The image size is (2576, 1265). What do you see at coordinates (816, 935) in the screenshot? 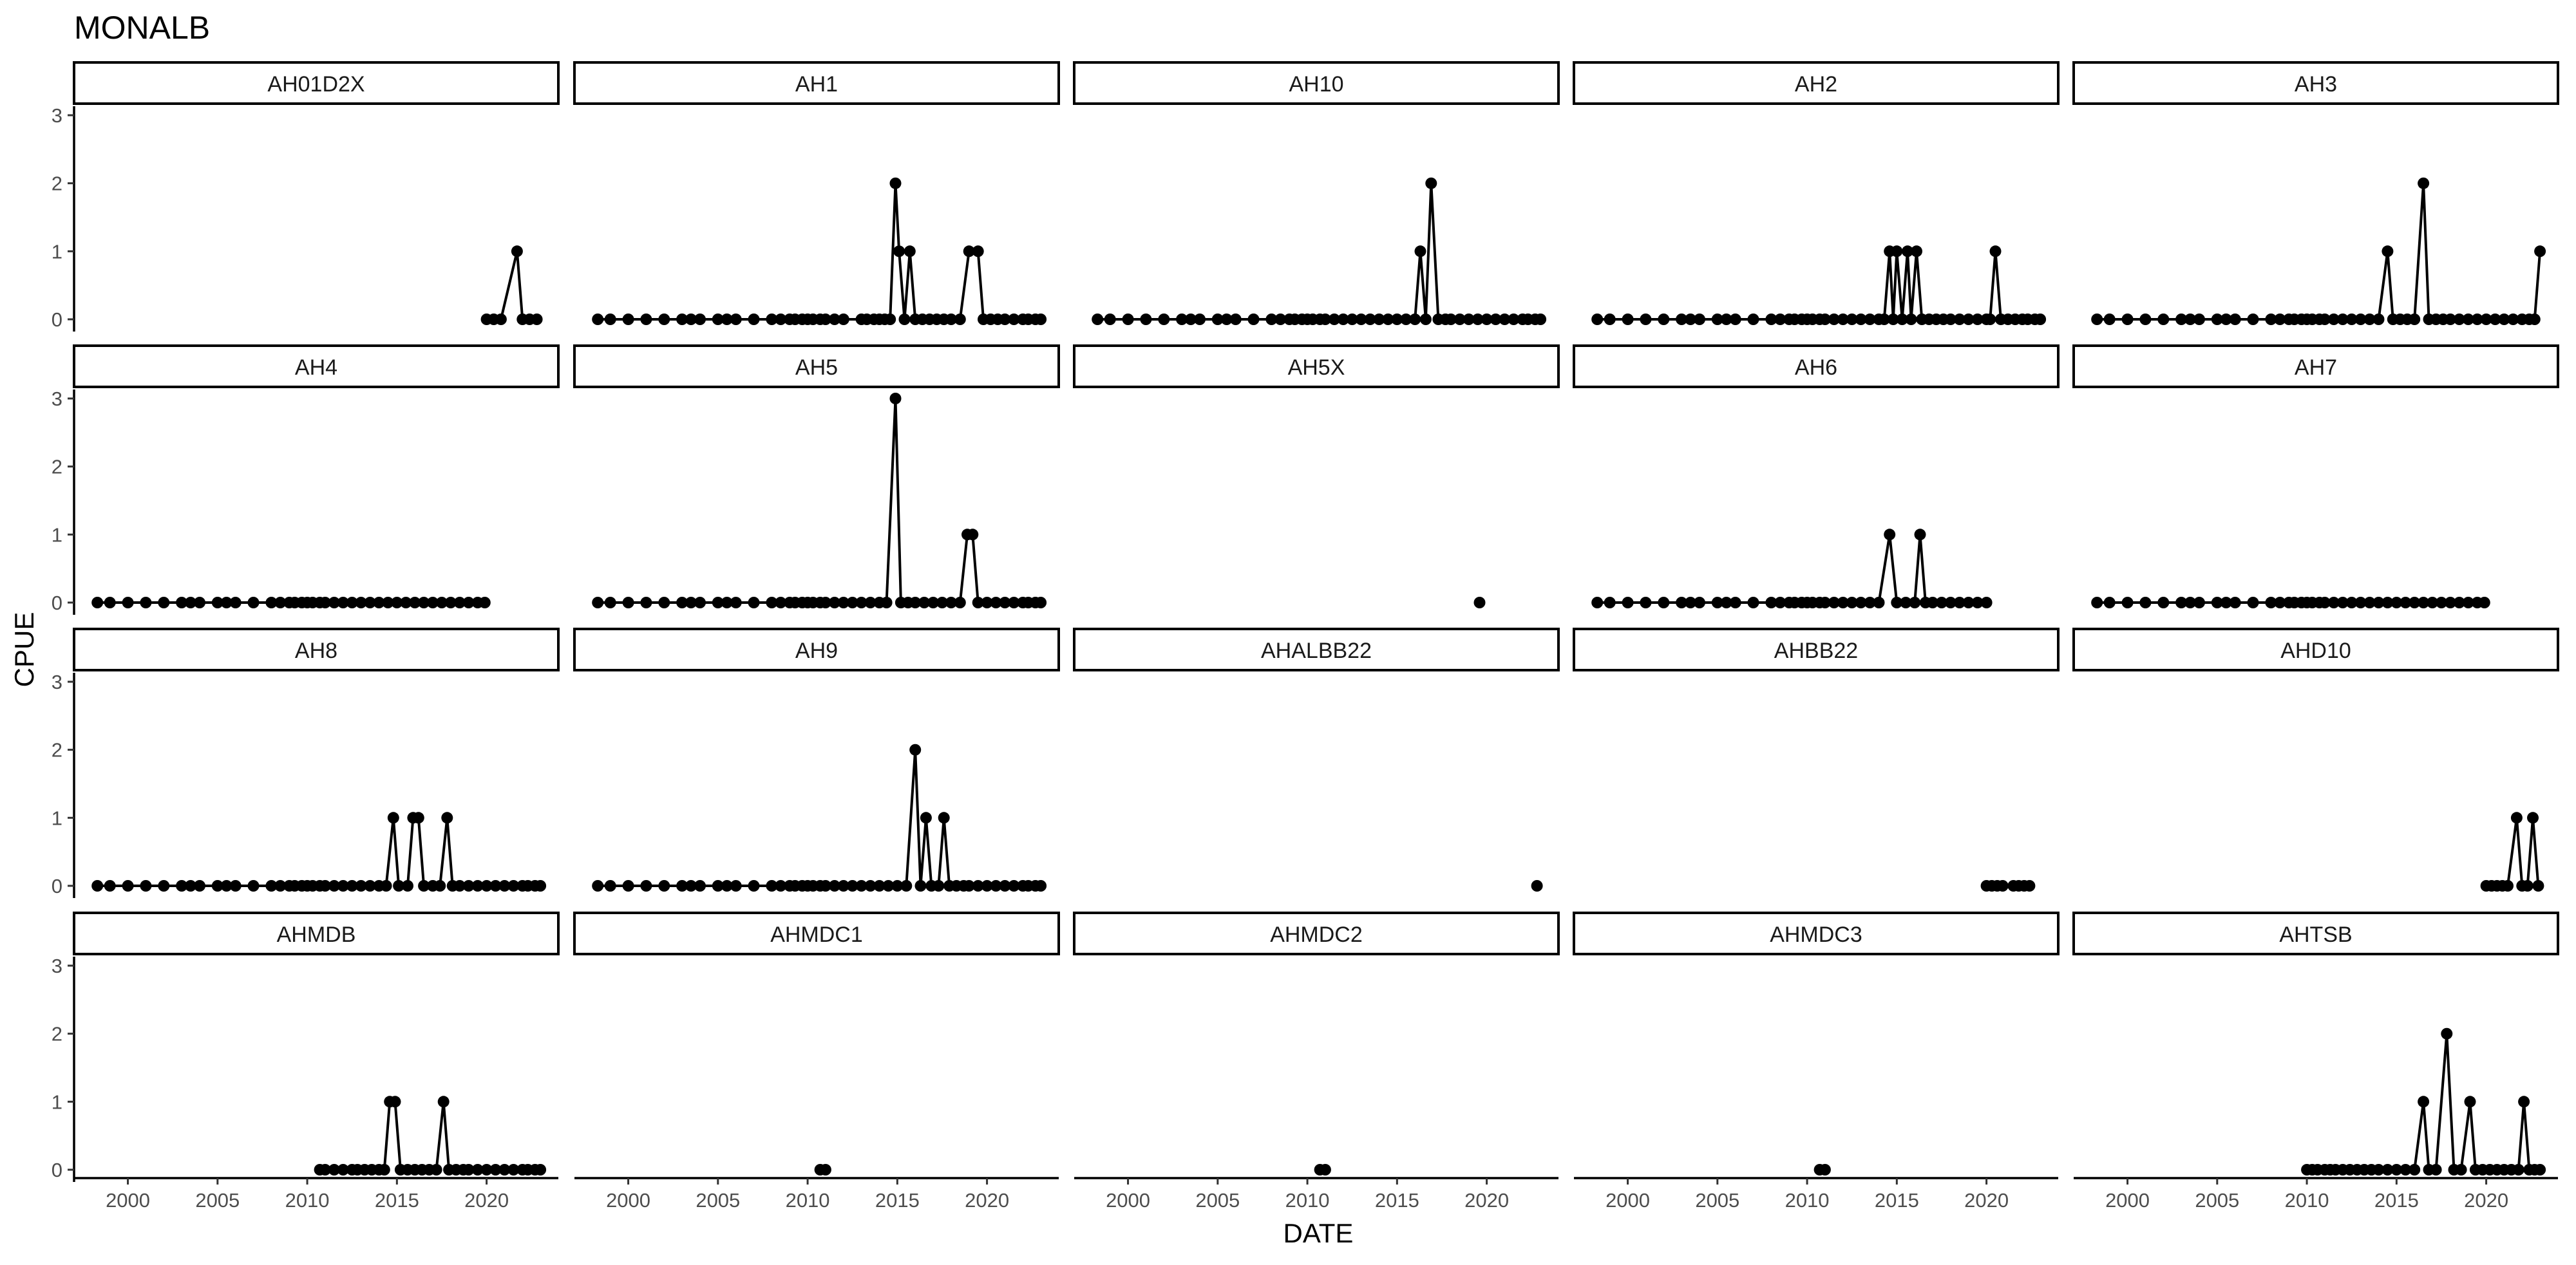
I see `facet-strip-label: AHMDC1` at bounding box center [816, 935].